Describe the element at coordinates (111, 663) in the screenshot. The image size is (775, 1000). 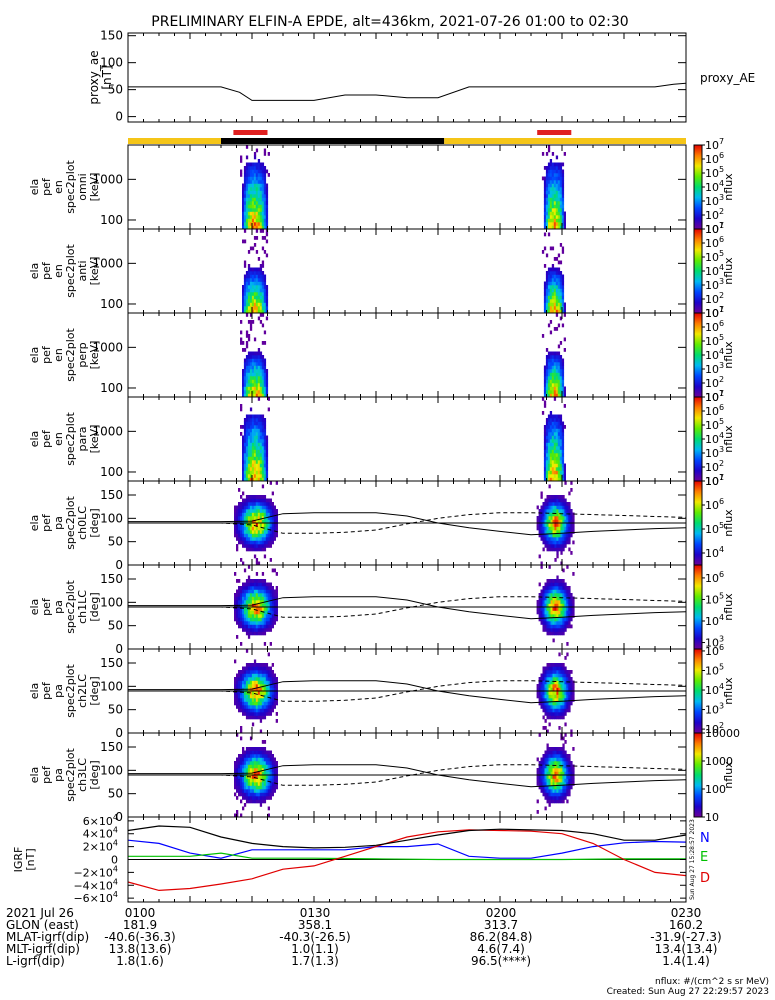
I see `y-tick-label: 150` at that location.